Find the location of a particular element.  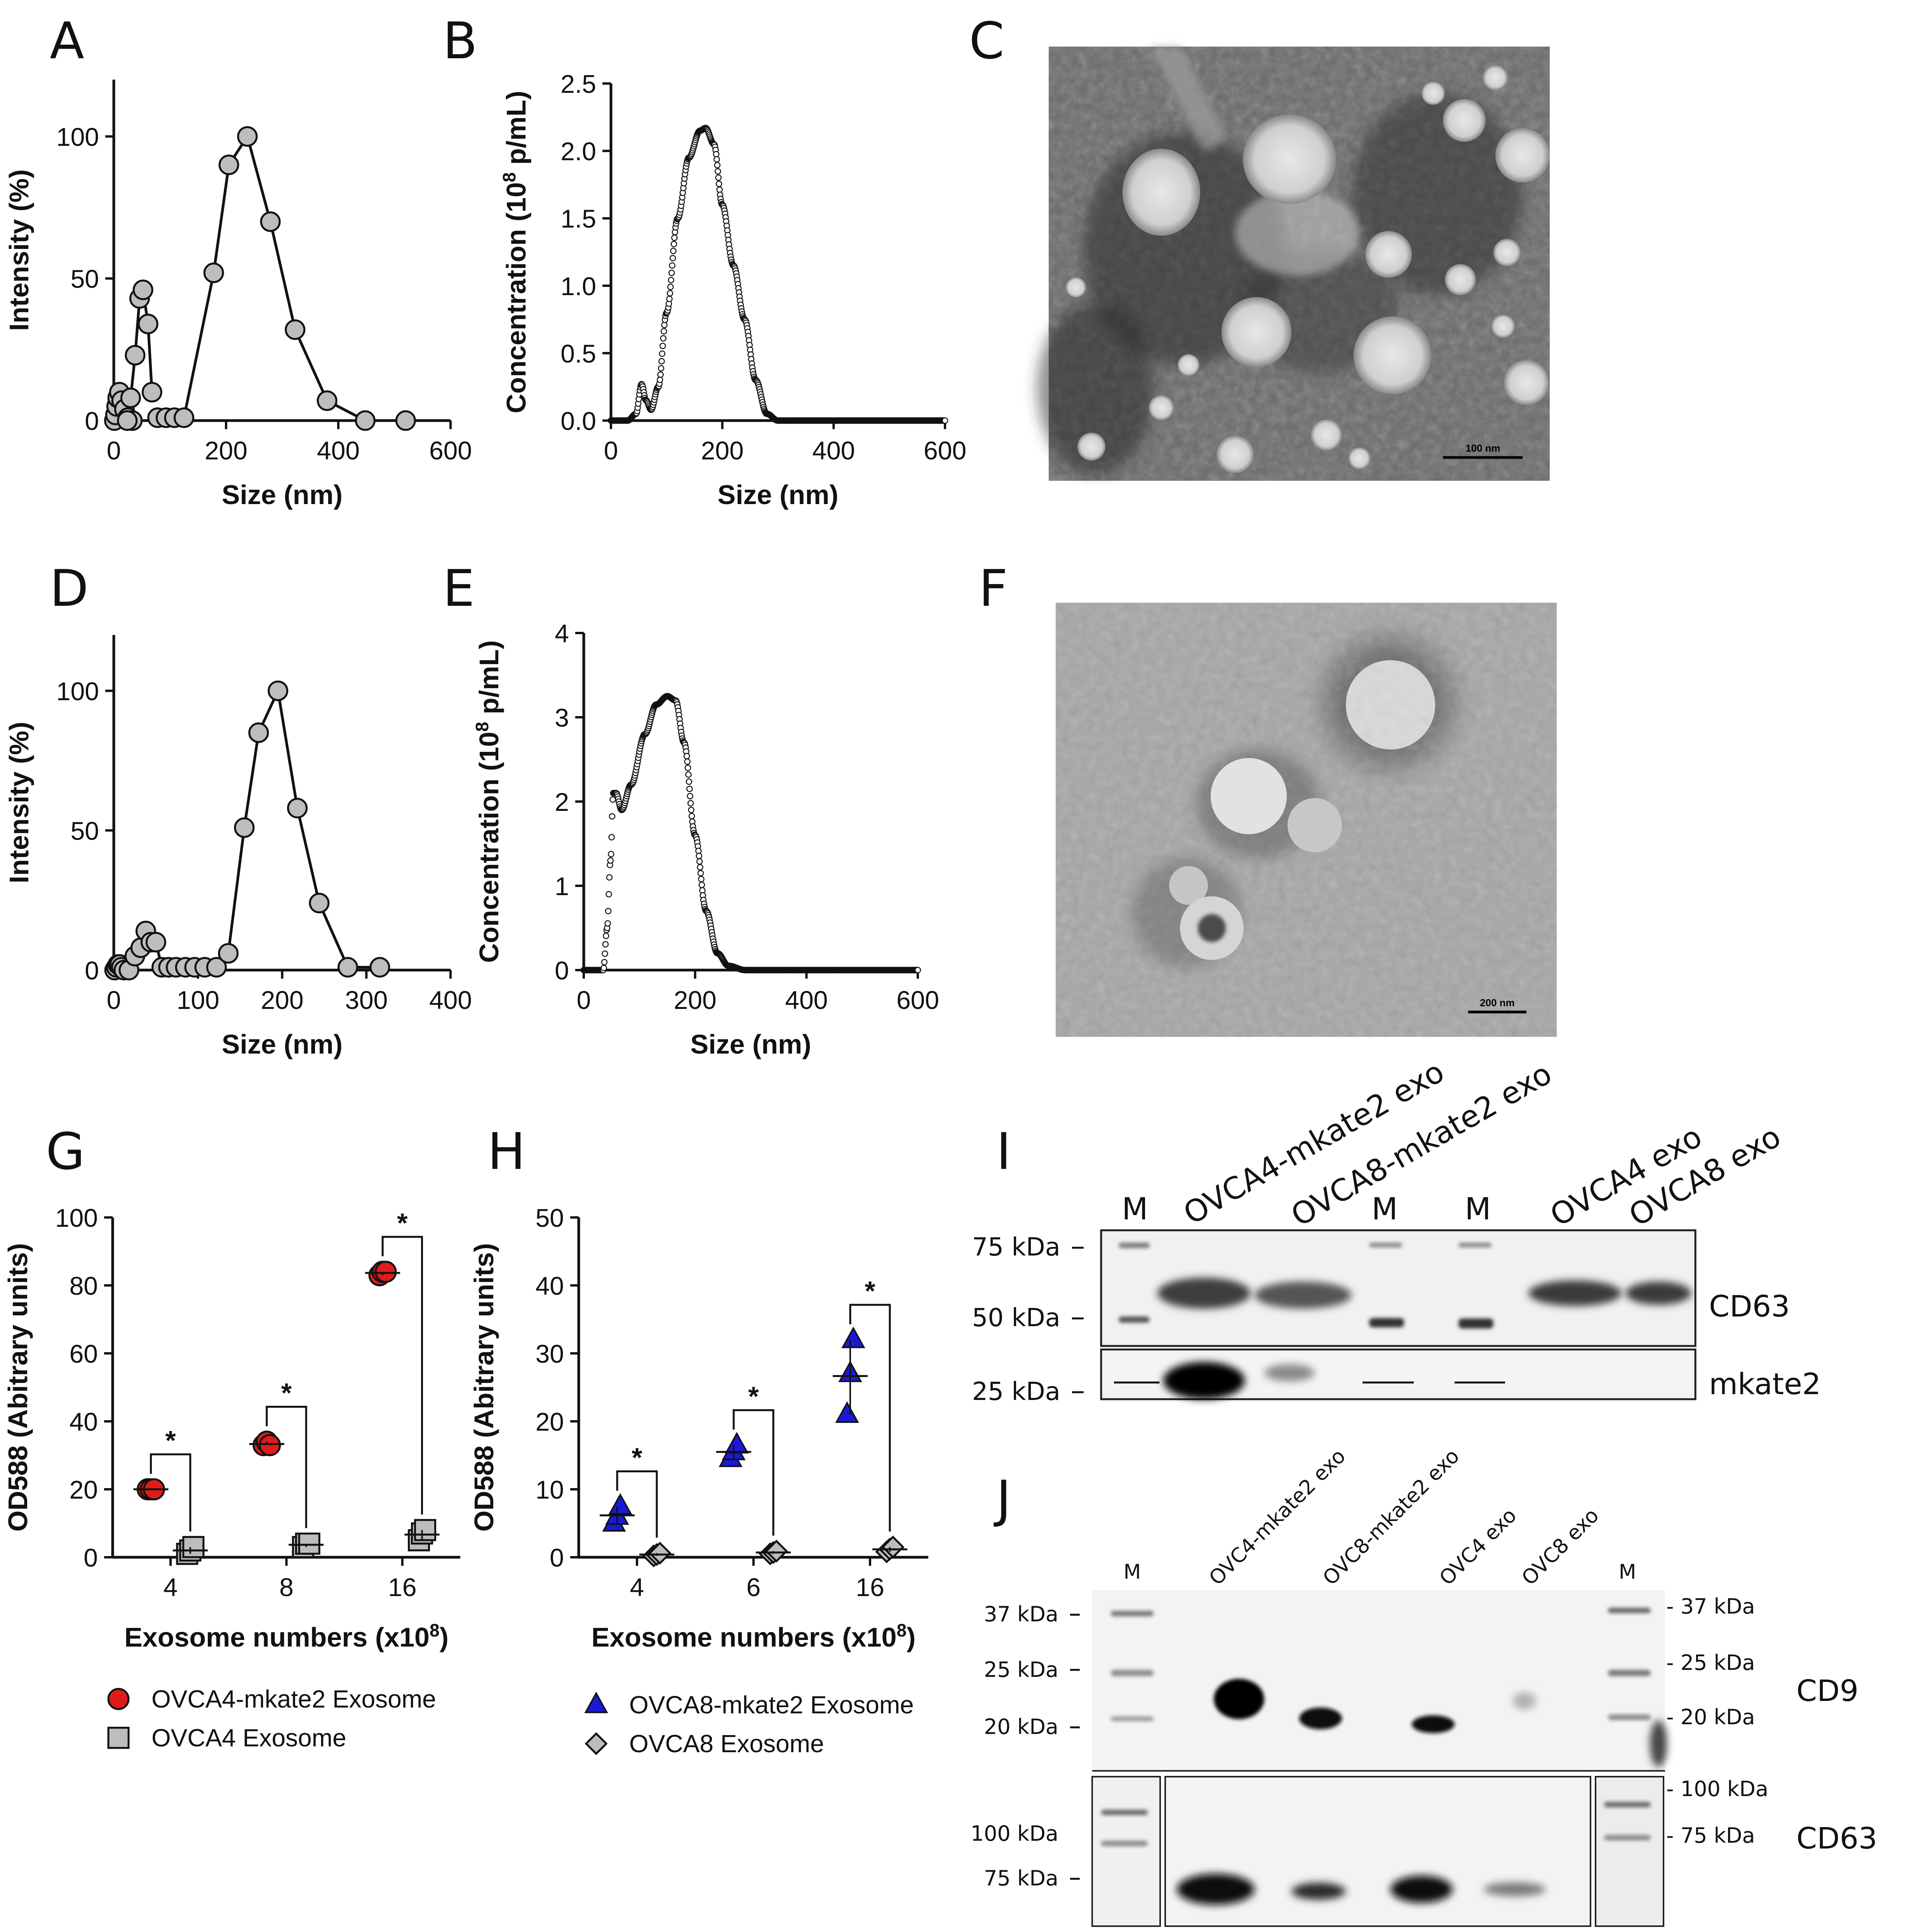

panel-label-g: G is located at coordinates (65, 1151).